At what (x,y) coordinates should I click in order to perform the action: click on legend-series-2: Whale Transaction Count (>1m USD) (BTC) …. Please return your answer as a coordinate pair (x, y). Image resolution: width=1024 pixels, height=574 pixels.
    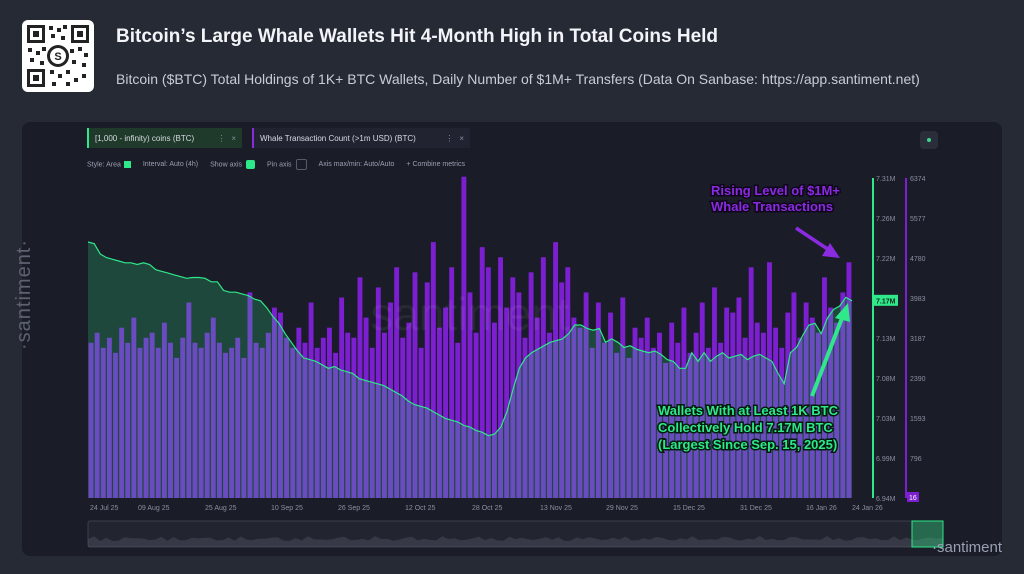
    Looking at the image, I should click on (361, 138).